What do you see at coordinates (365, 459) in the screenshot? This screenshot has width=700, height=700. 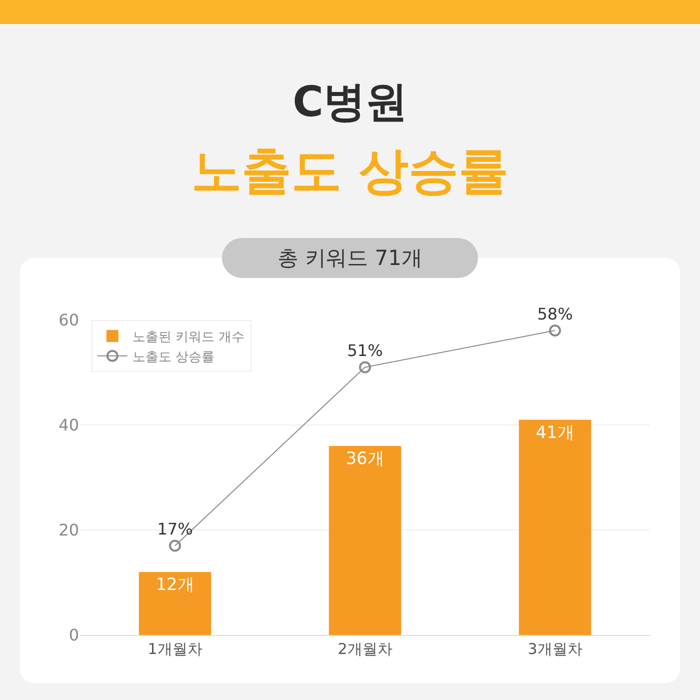 I see `data-label: 36개` at bounding box center [365, 459].